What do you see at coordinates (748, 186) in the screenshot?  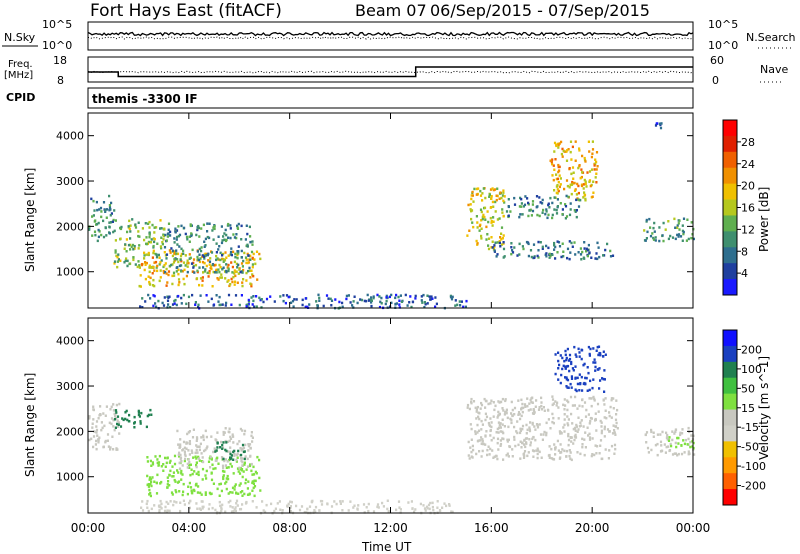 I see `colorbar-tick-label: 20` at bounding box center [748, 186].